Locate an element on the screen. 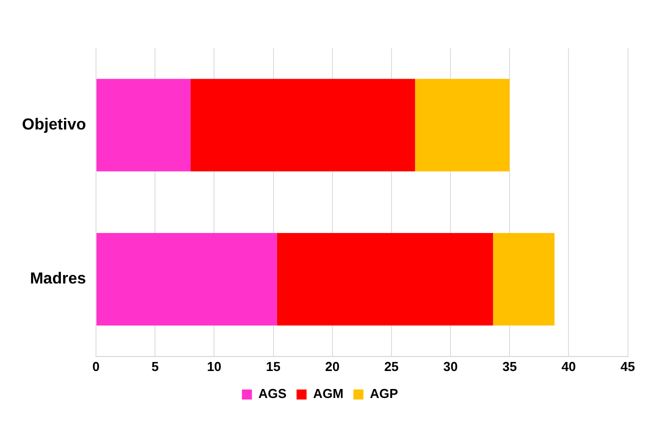 The image size is (646, 423). x-tick-label: 0 is located at coordinates (96, 366).